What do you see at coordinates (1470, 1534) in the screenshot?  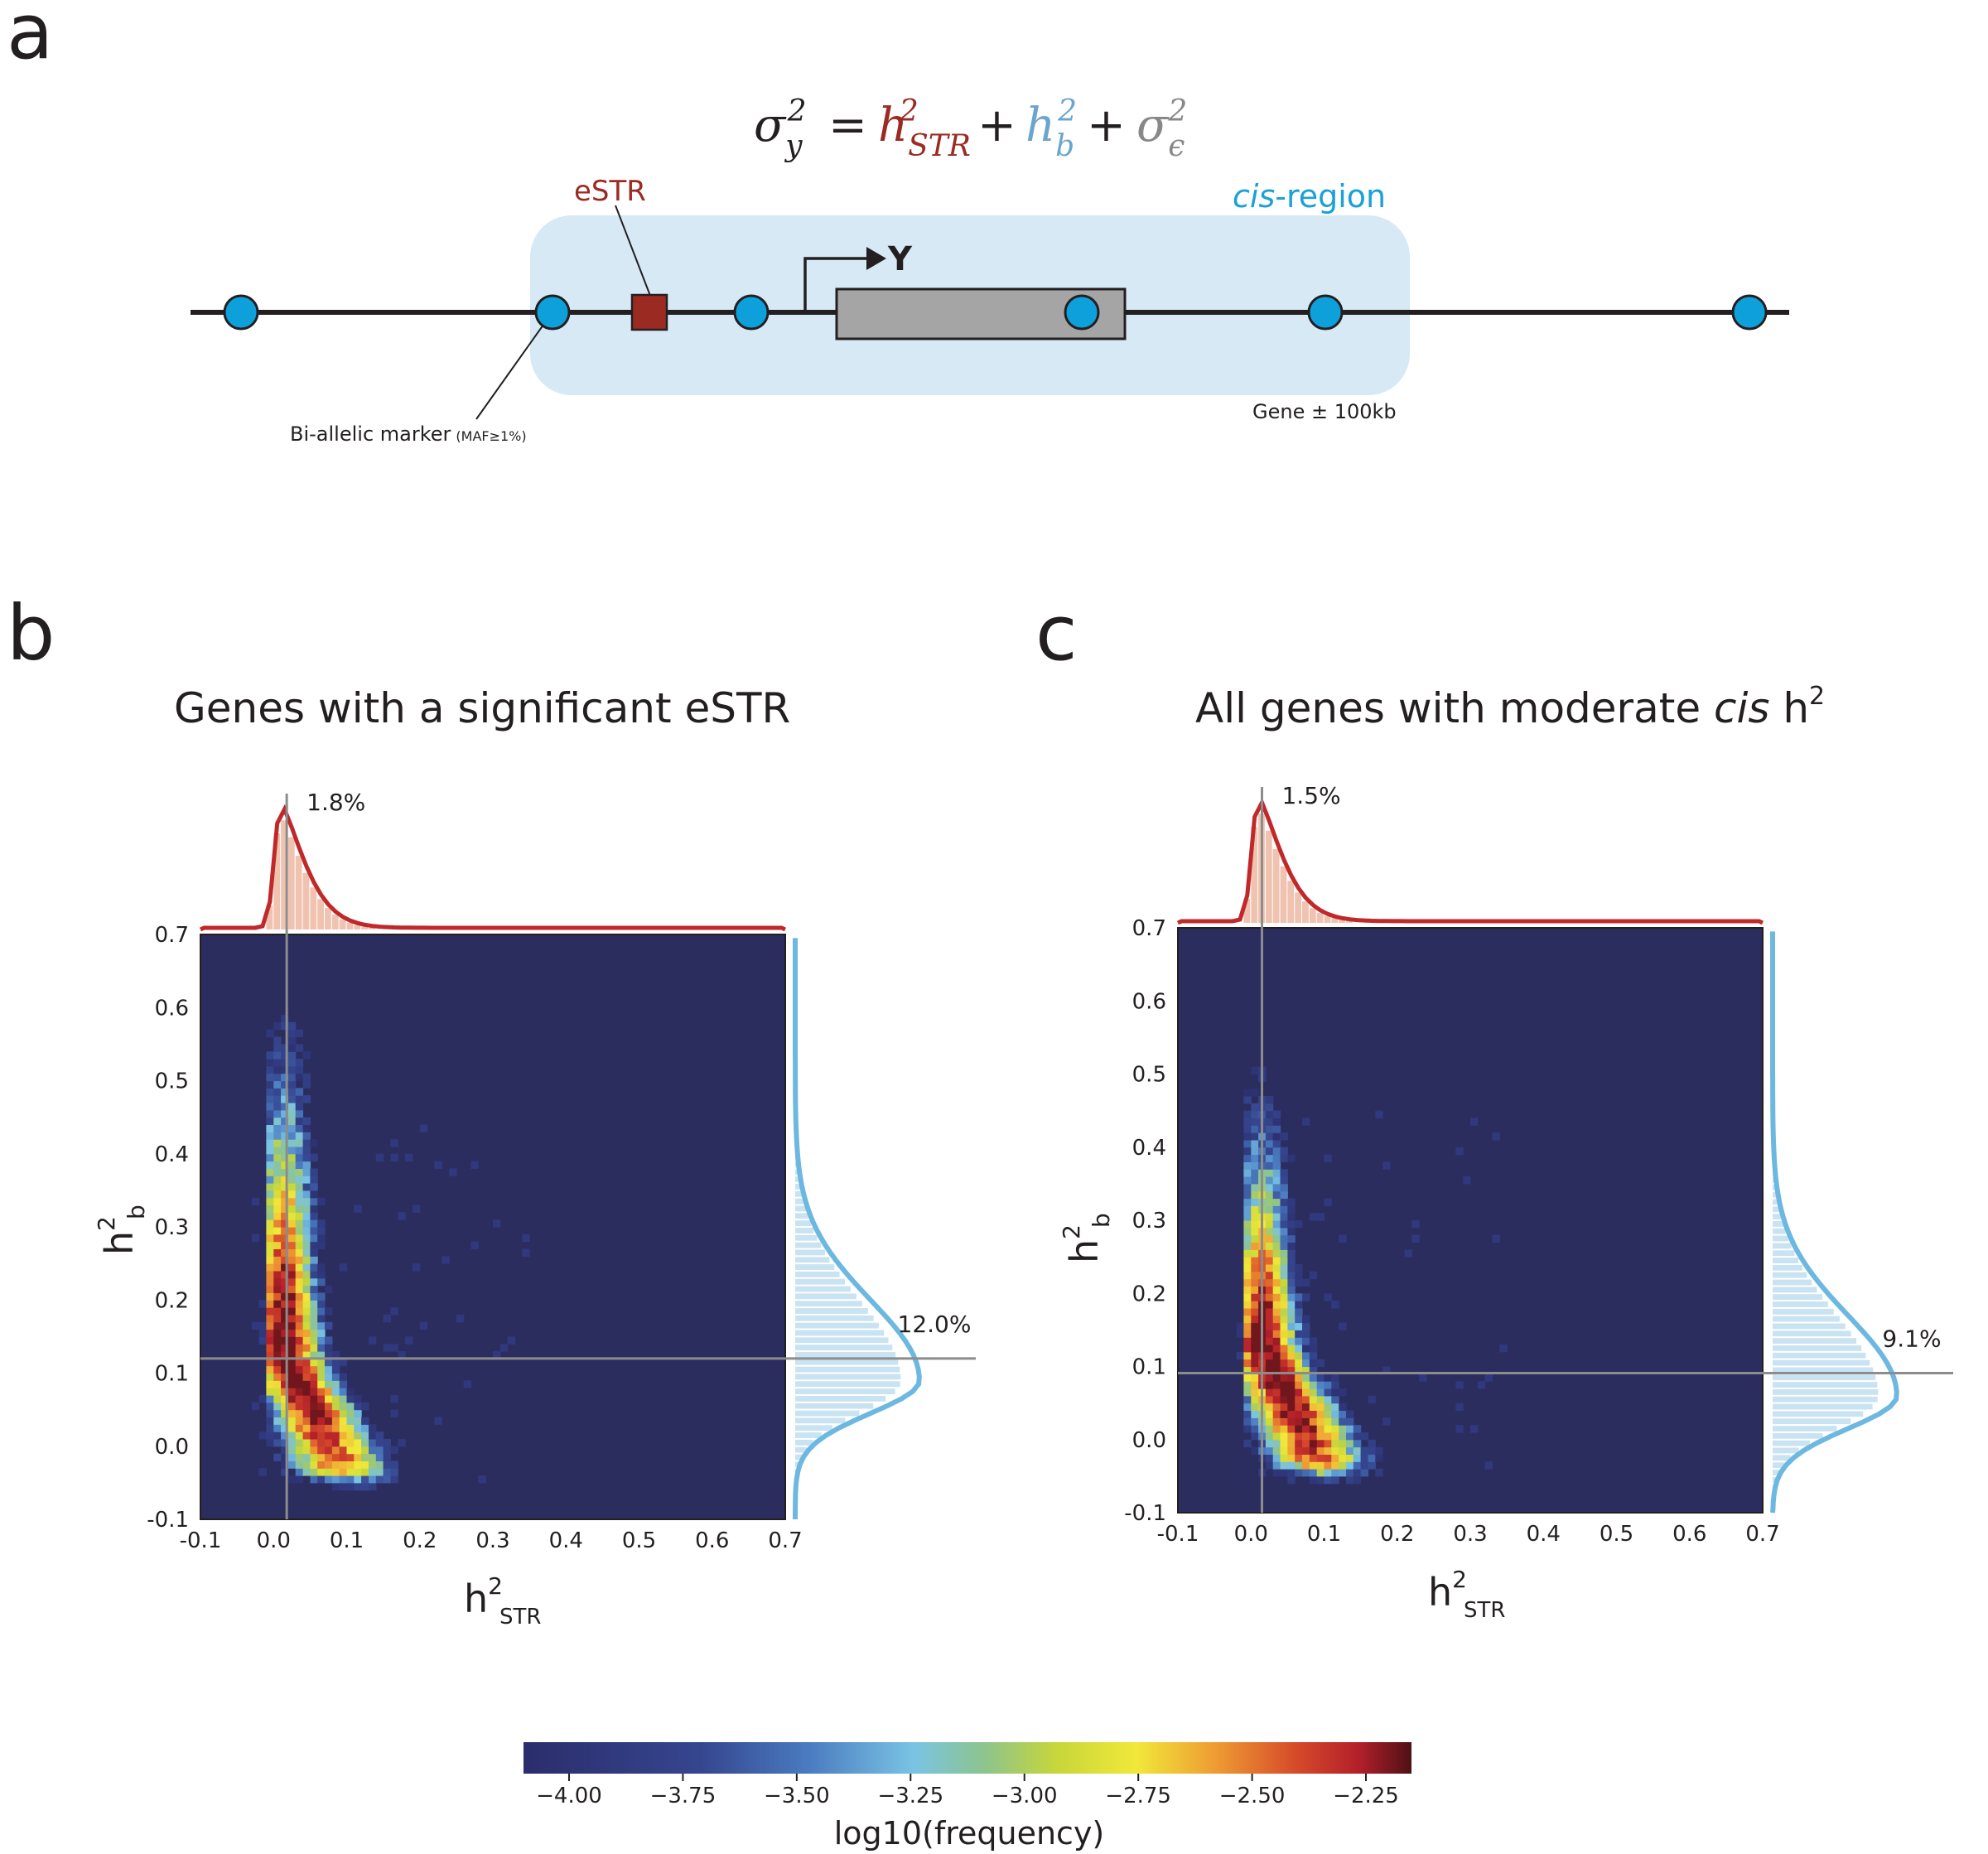 I see `x-tick-label: 0.3` at bounding box center [1470, 1534].